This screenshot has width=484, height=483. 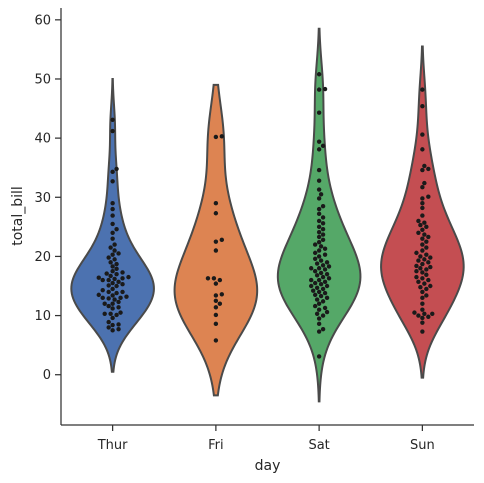 What do you see at coordinates (42, 257) in the screenshot?
I see `y-tick-label: 20` at bounding box center [42, 257].